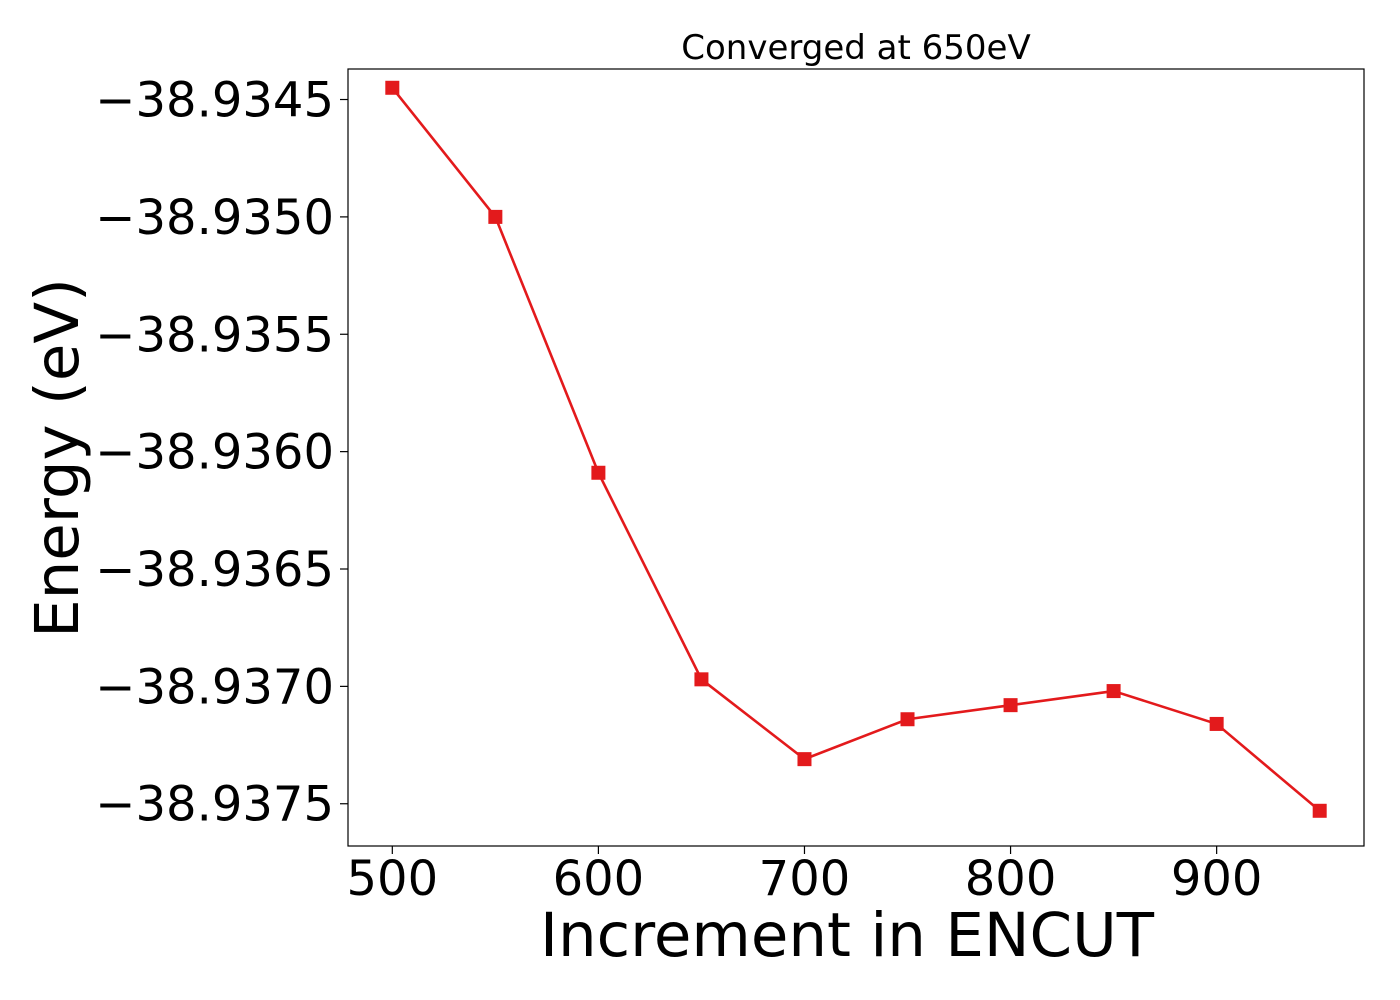 The image size is (1400, 1000). Describe the element at coordinates (57, 458) in the screenshot. I see `y-axis-label: Energy (eV)` at that location.